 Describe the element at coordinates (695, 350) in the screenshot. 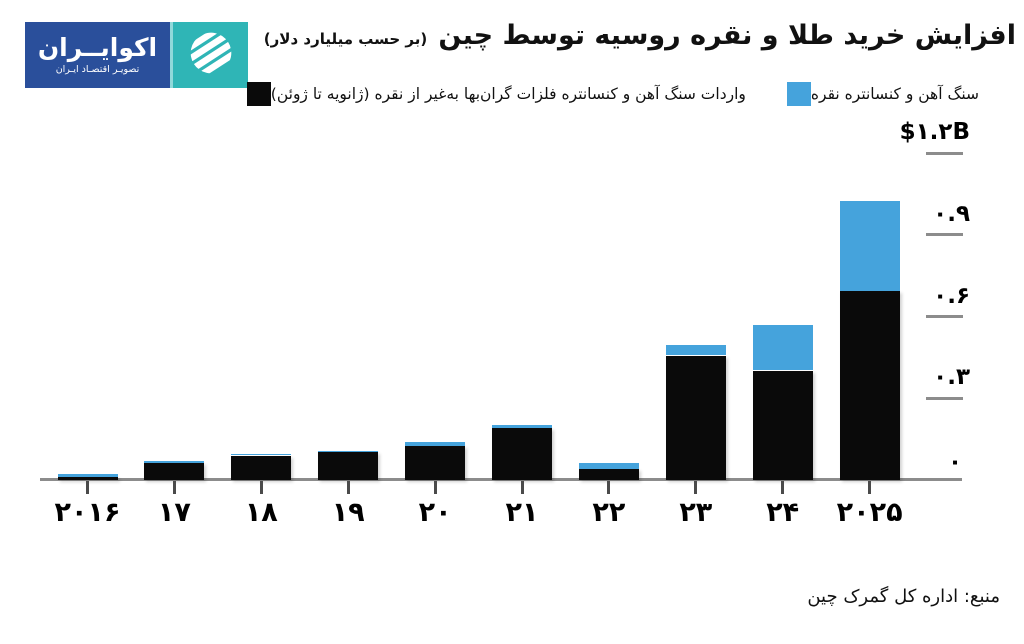

I see `bar-segment-blue-2023` at that location.